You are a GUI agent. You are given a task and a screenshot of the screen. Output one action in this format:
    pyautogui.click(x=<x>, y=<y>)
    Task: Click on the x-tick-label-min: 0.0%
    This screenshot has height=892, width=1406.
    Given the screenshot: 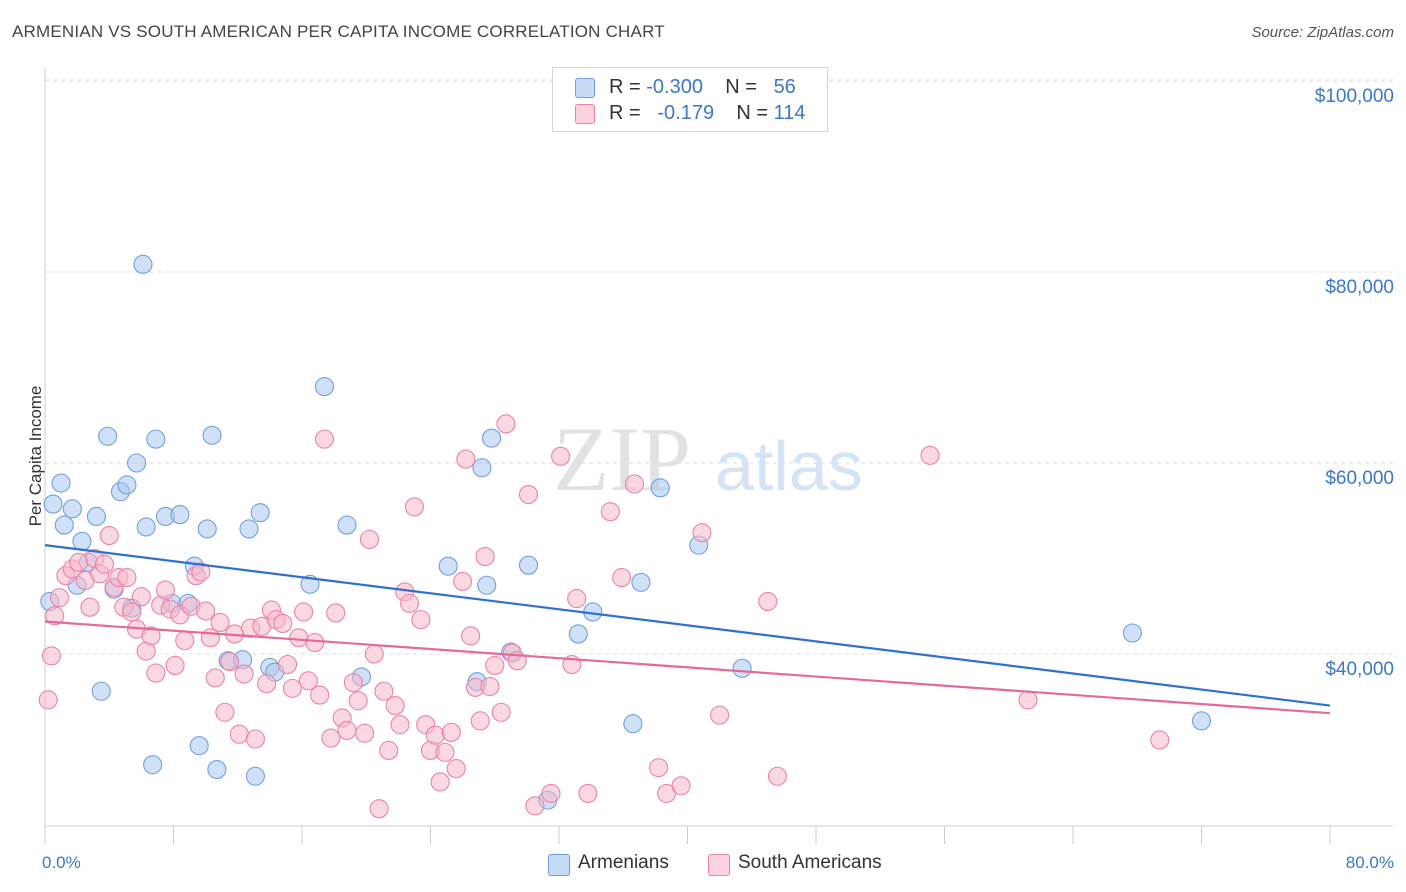 What is the action you would take?
    pyautogui.click(x=61, y=862)
    